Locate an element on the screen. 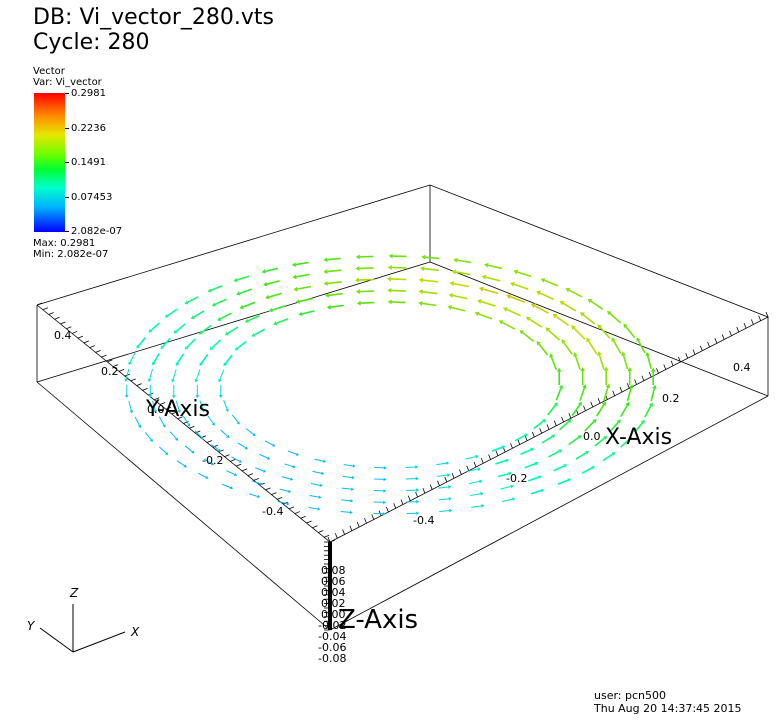 The width and height of the screenshot is (778, 725). triad-z-label: Z is located at coordinates (74, 593).